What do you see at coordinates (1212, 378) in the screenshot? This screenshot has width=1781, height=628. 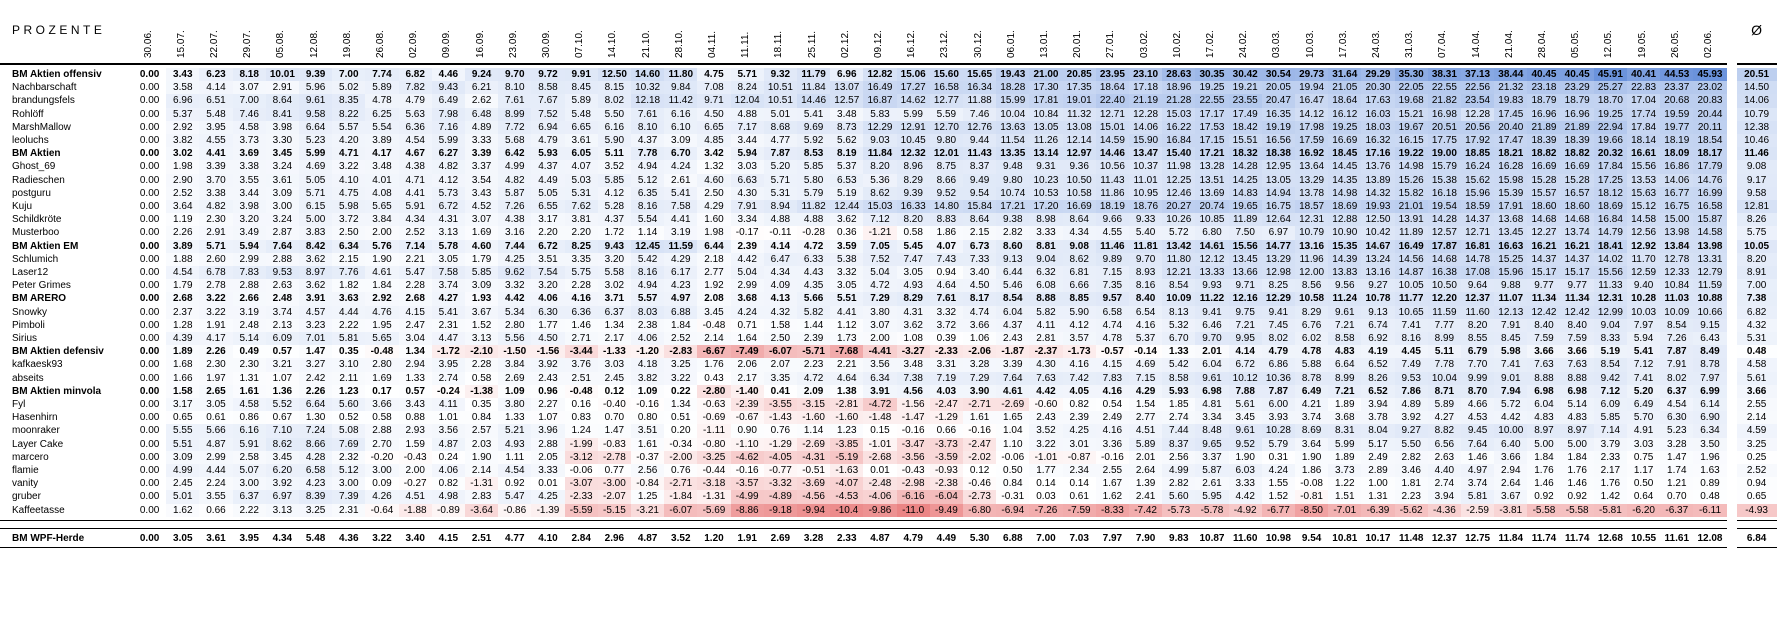 I see `cell: 9.61` at bounding box center [1212, 378].